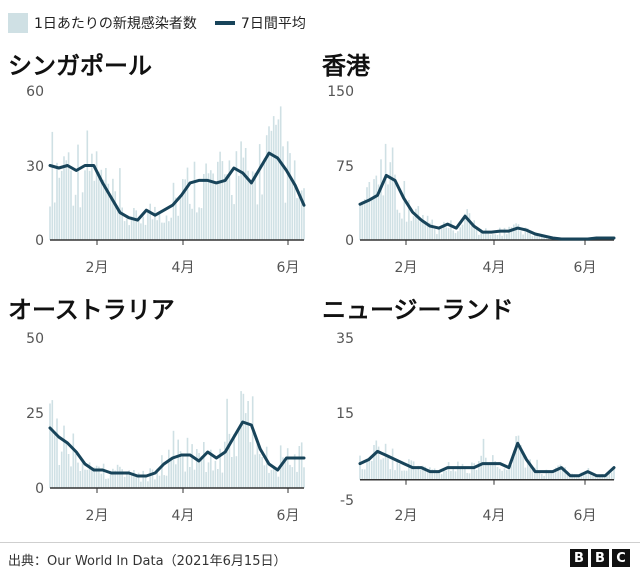 The image size is (640, 574). What do you see at coordinates (147, 561) in the screenshot?
I see `source-note: 出典：Our World In Data（2021年6月15日）` at bounding box center [147, 561].